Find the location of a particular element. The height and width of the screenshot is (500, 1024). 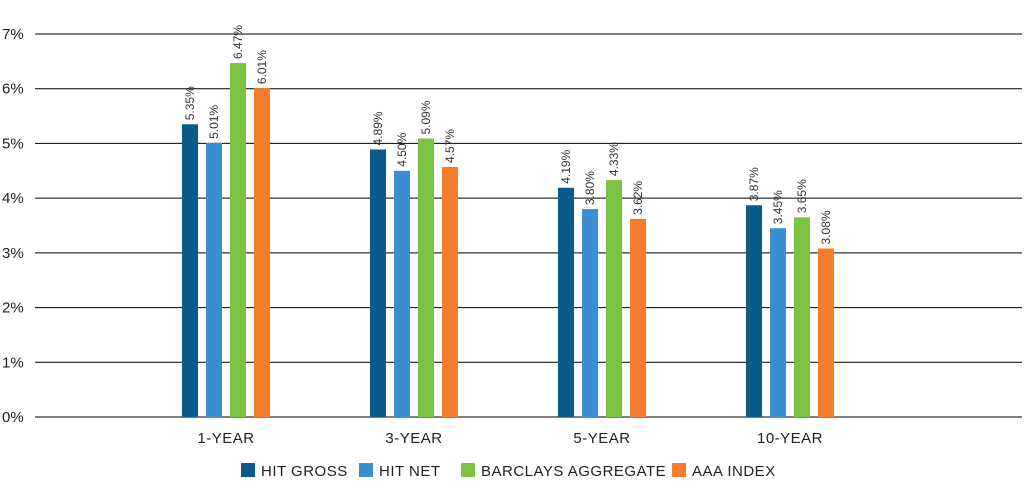

data-label: 6.47% is located at coordinates (238, 42).